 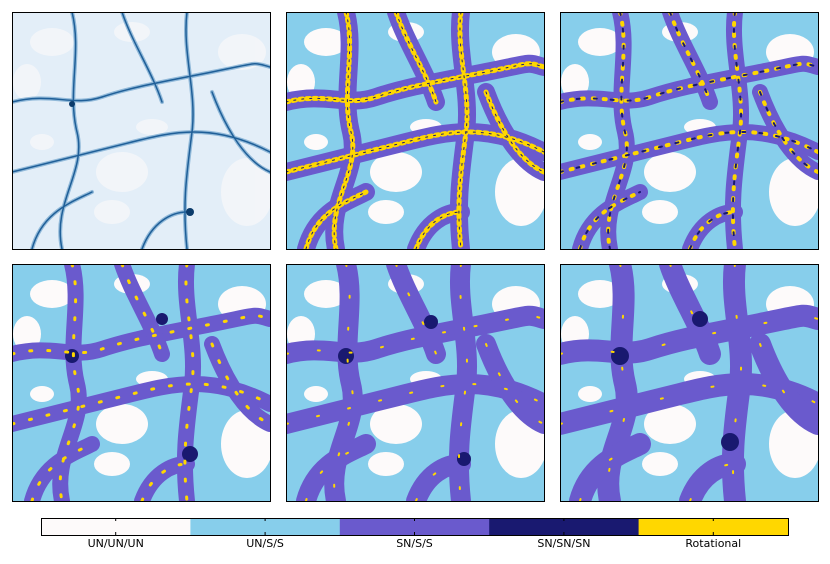 I want to click on colorbar-frame, so click(x=415, y=527).